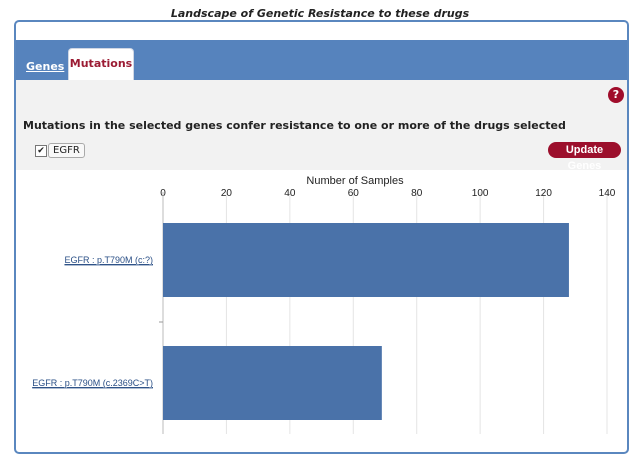 Image resolution: width=640 pixels, height=454 pixels. I want to click on category-label: EGFR : p.T790M (c.2369C>T), so click(92, 383).